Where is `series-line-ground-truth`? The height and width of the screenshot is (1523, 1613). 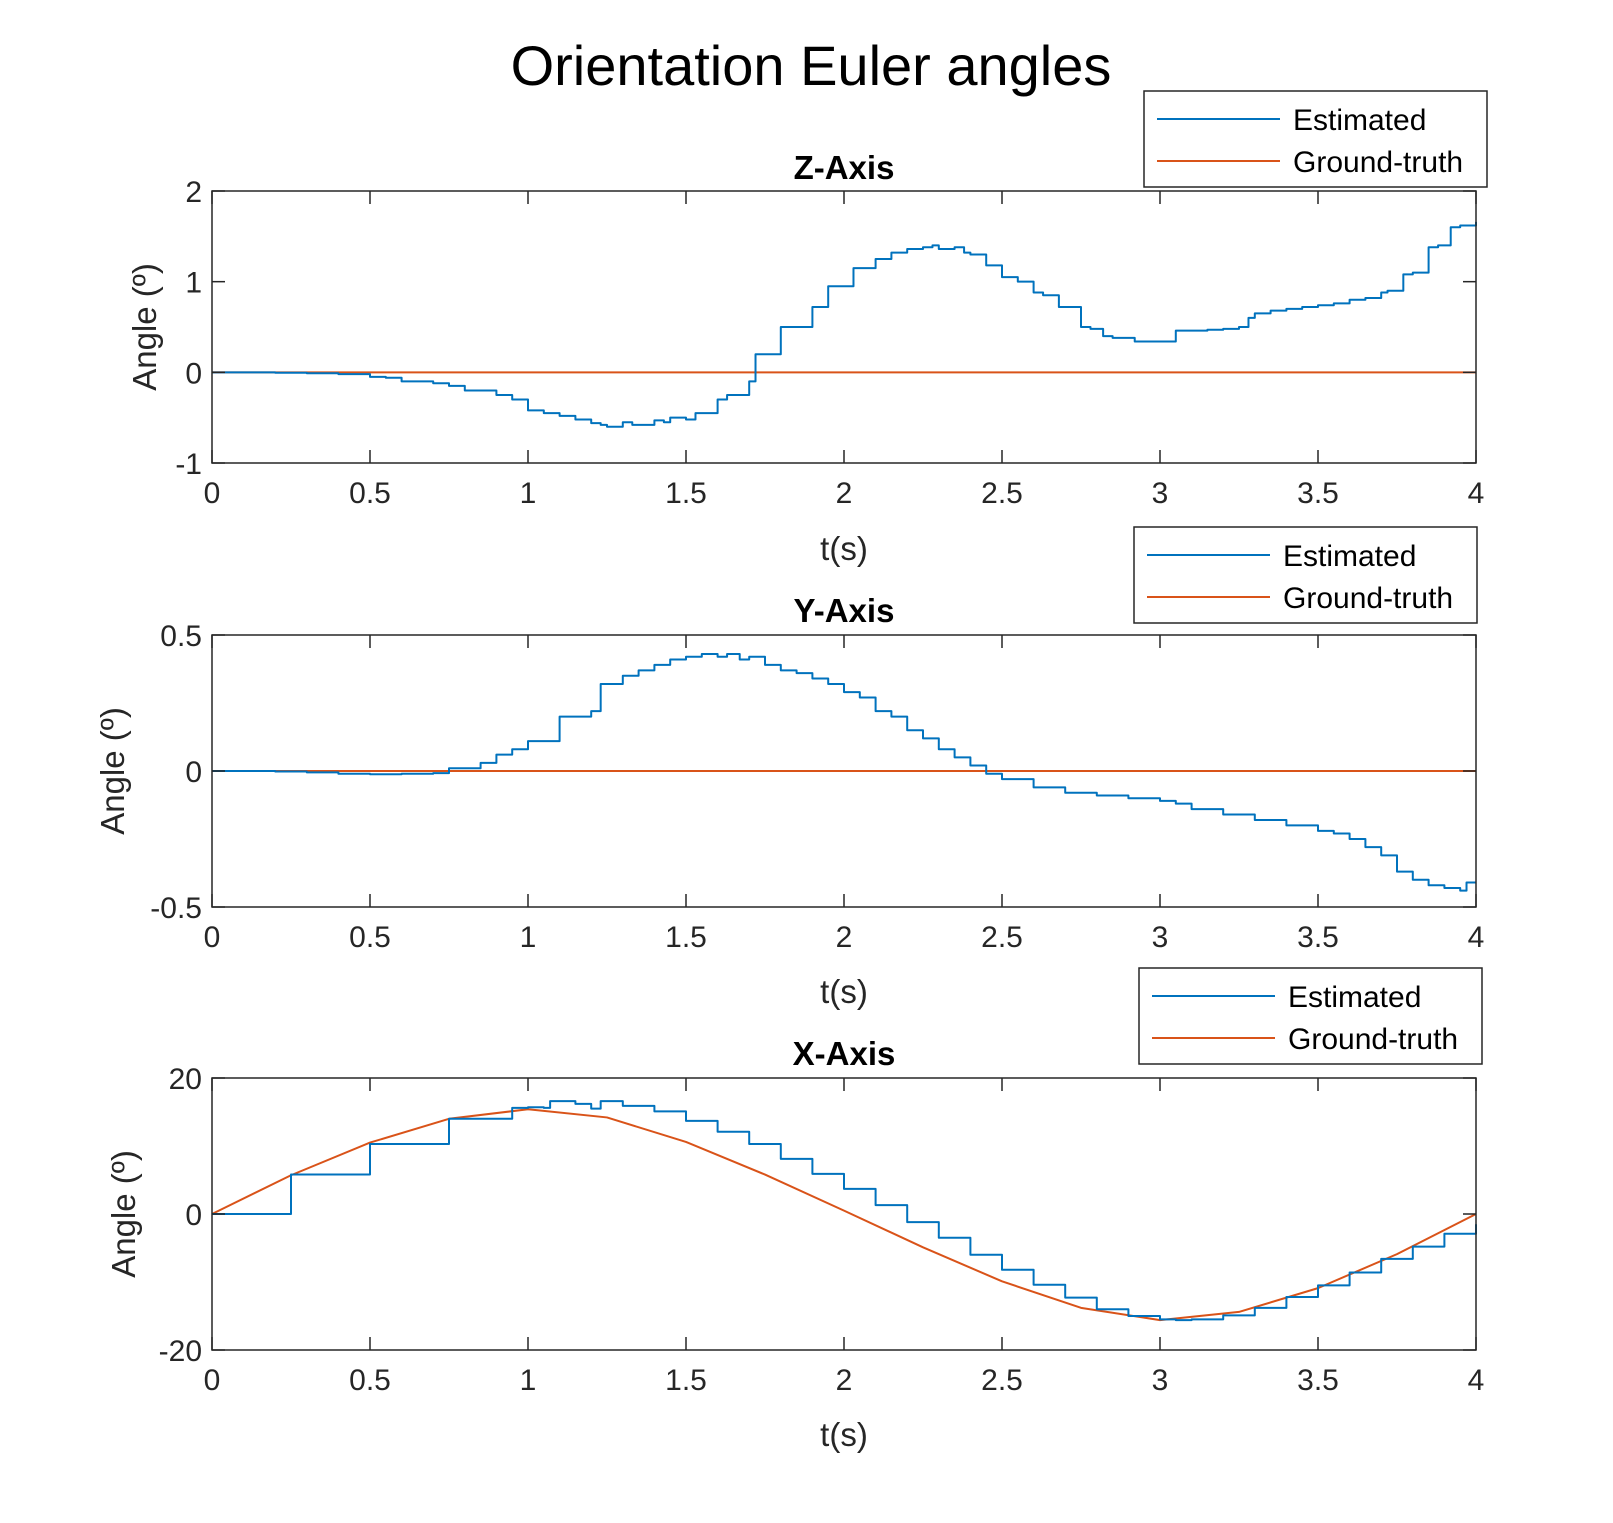
series-line-ground-truth is located at coordinates (844, 1215).